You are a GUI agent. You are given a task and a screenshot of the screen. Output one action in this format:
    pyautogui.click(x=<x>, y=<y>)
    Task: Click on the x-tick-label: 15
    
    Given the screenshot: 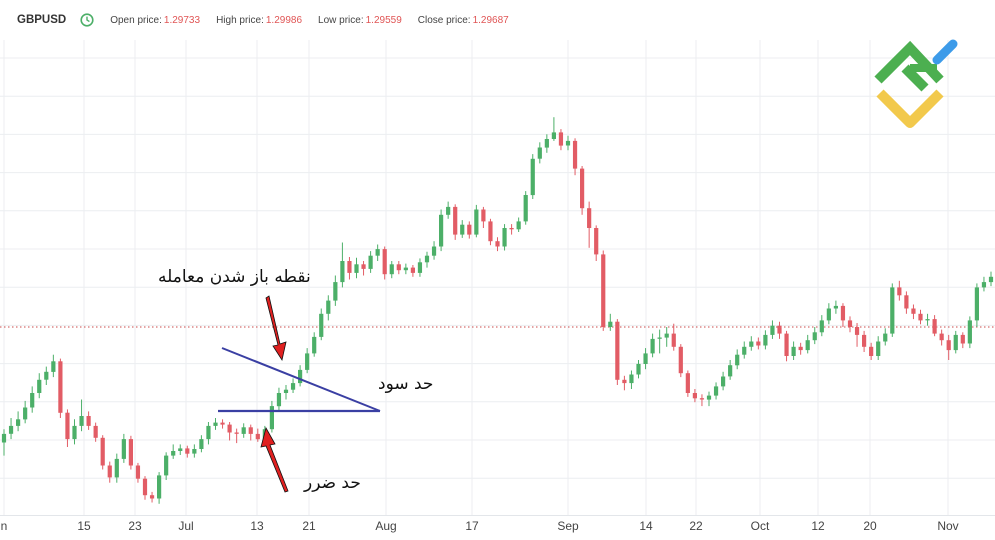 What is the action you would take?
    pyautogui.click(x=84, y=526)
    